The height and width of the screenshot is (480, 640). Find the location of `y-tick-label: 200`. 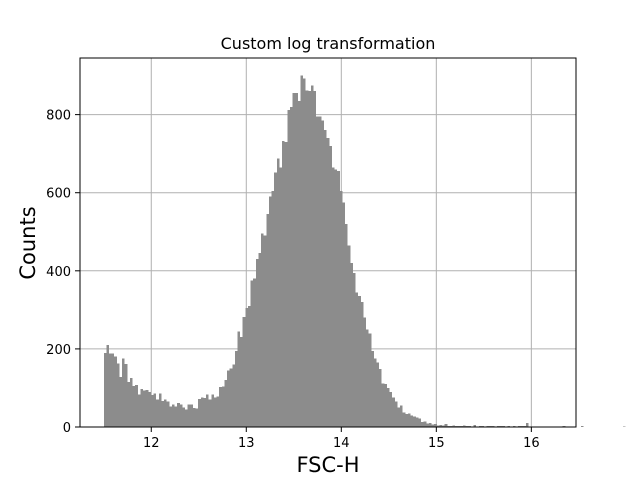

y-tick-label: 200 is located at coordinates (58, 350).